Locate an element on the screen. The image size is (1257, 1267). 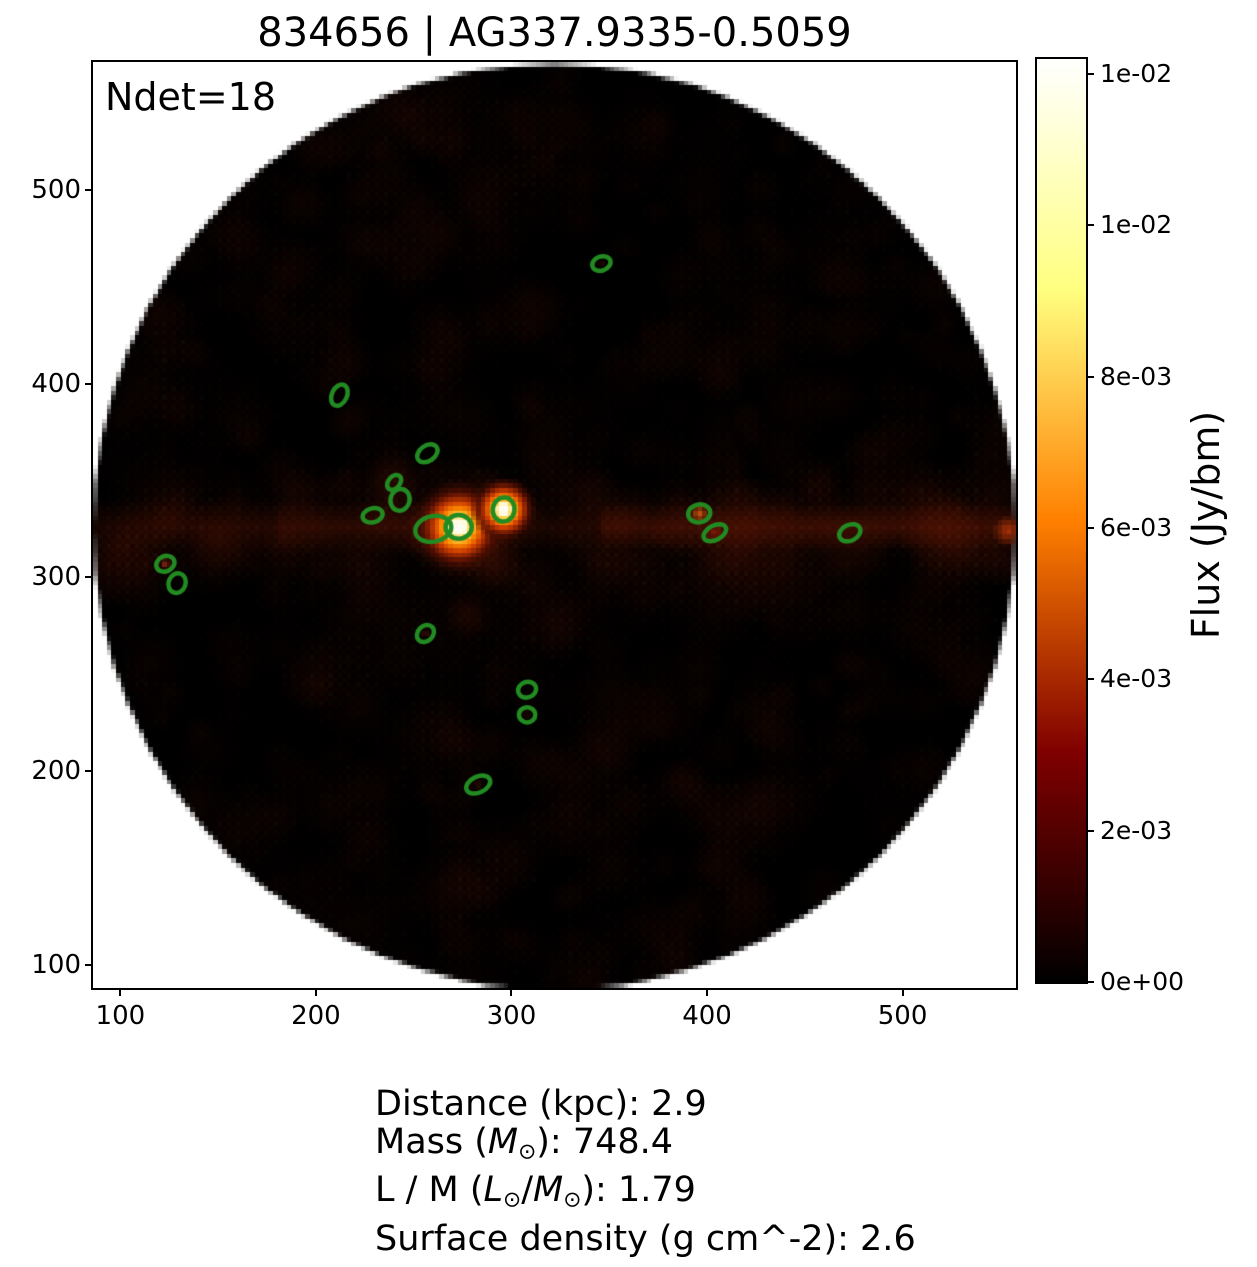
y-tick-label: 400 is located at coordinates (56, 383).